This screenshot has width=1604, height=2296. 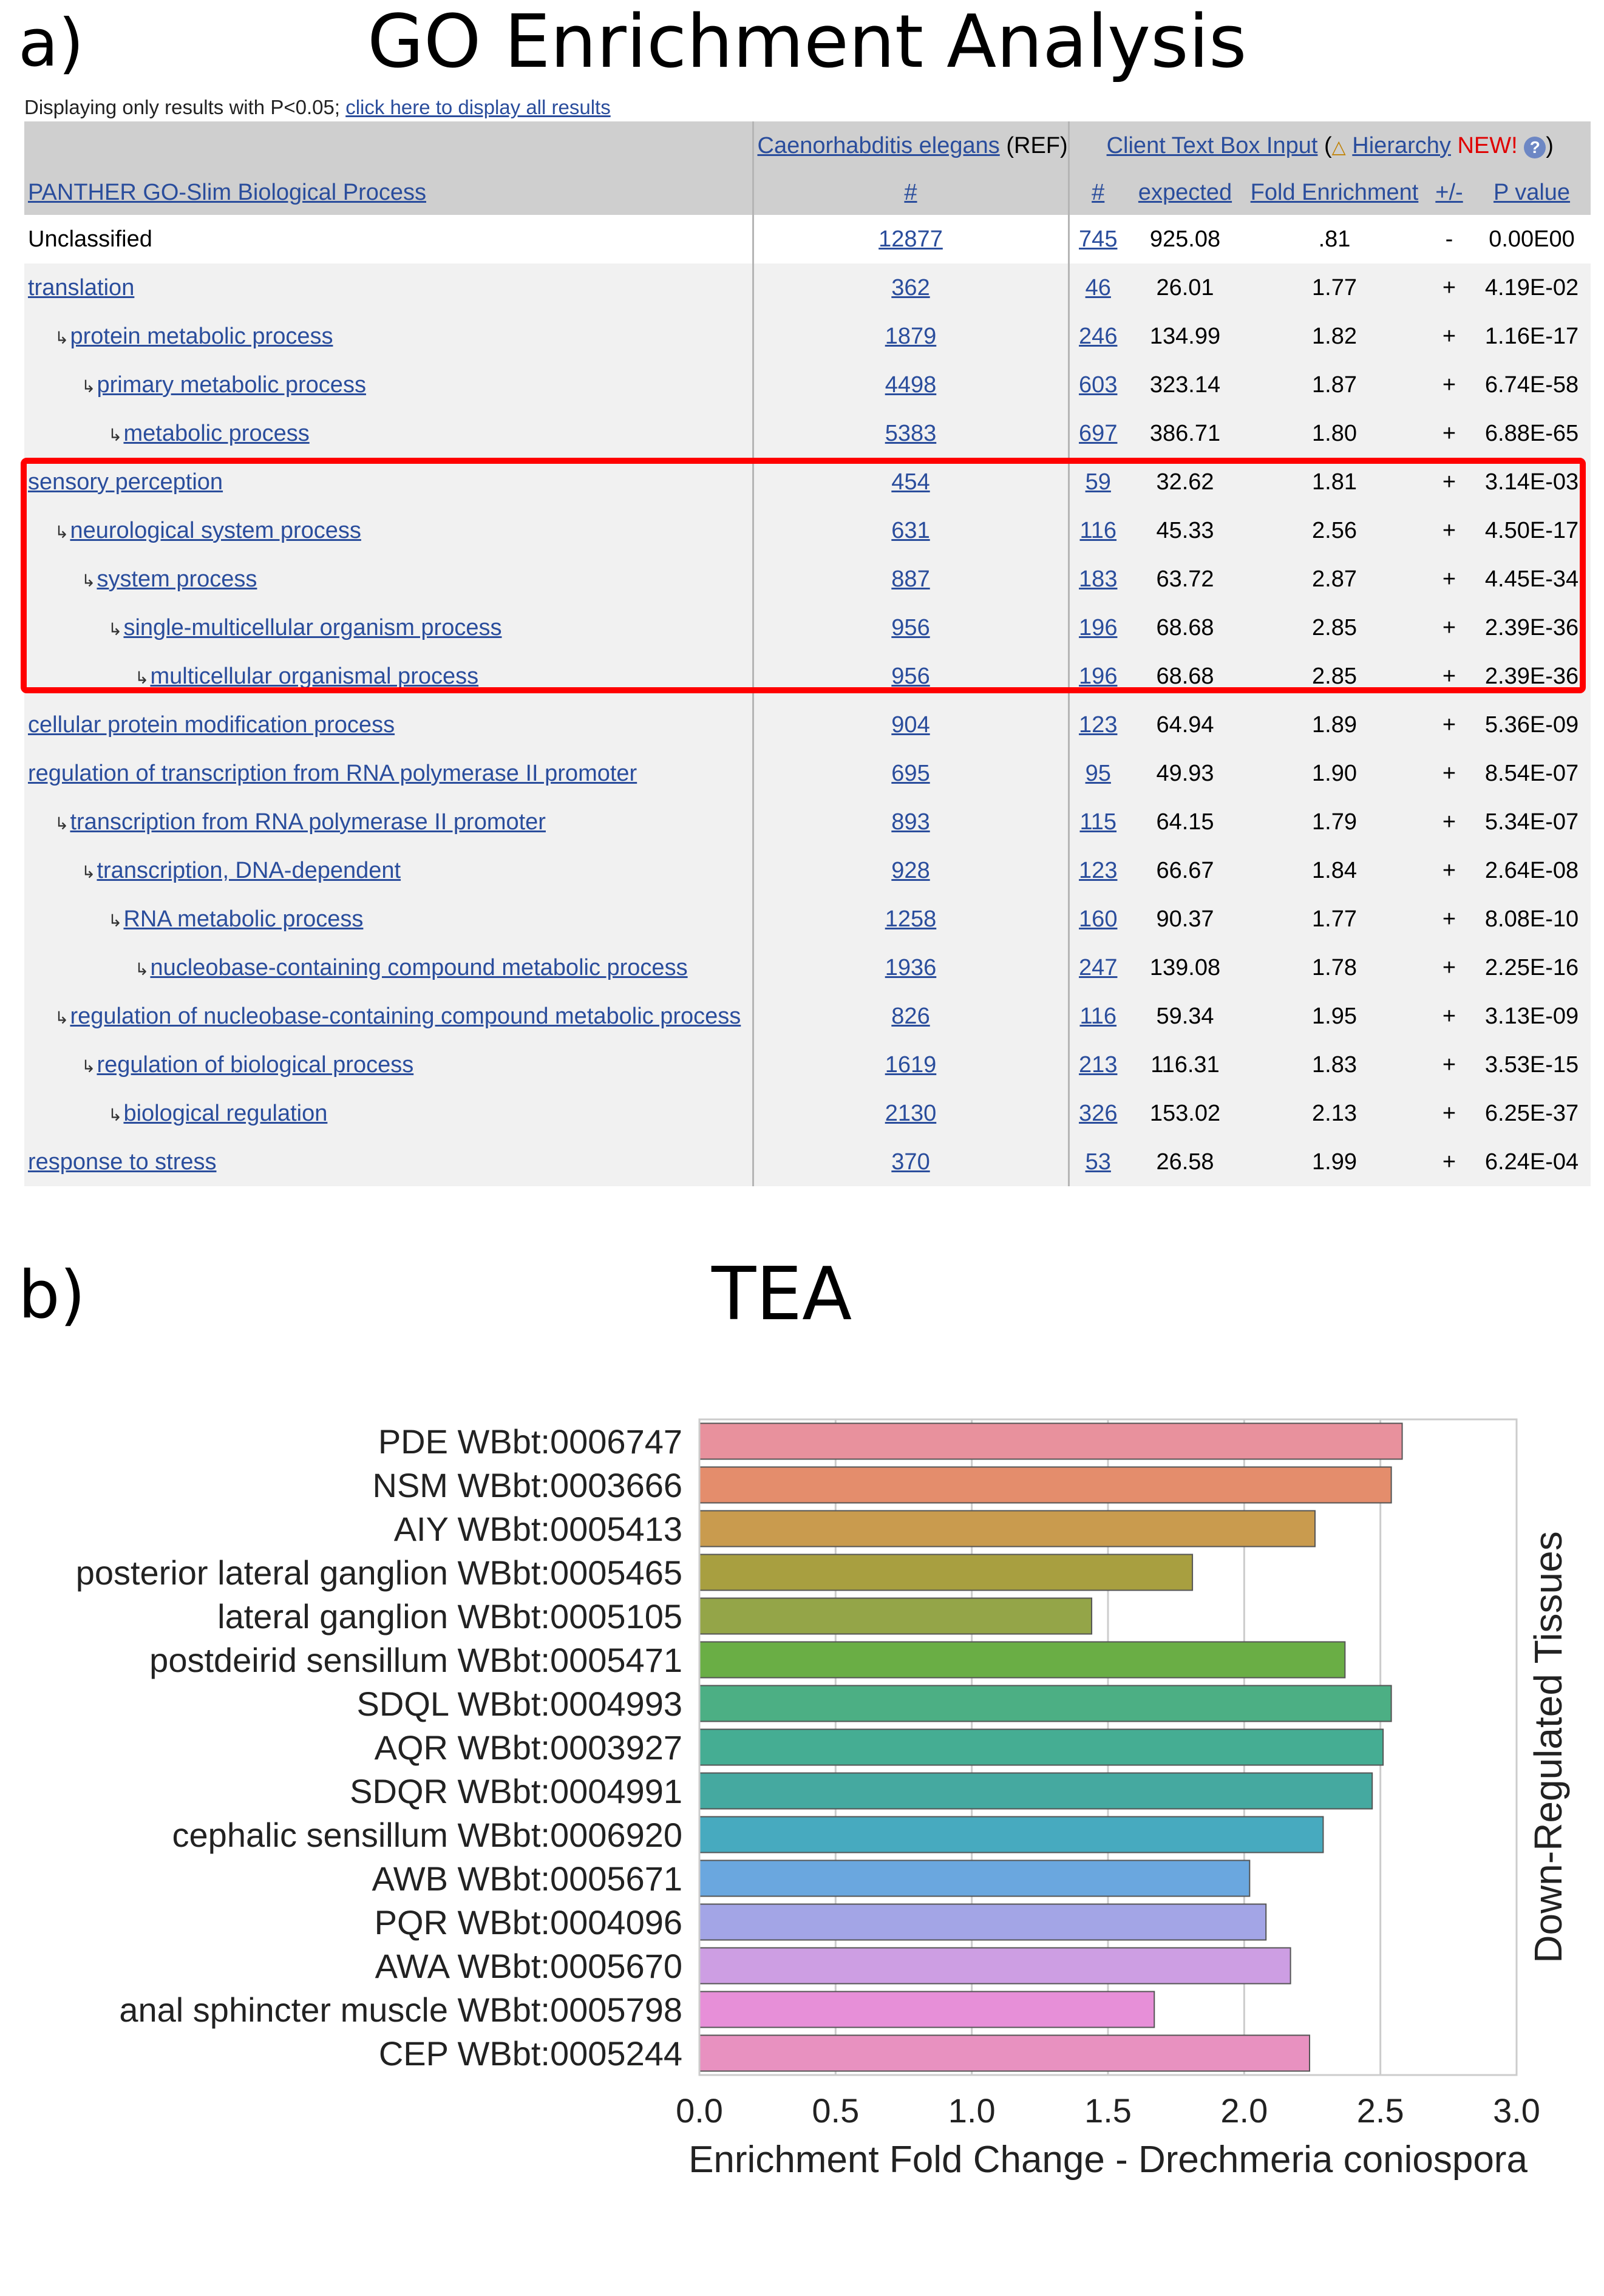 I want to click on count-link: 95, so click(x=1098, y=773).